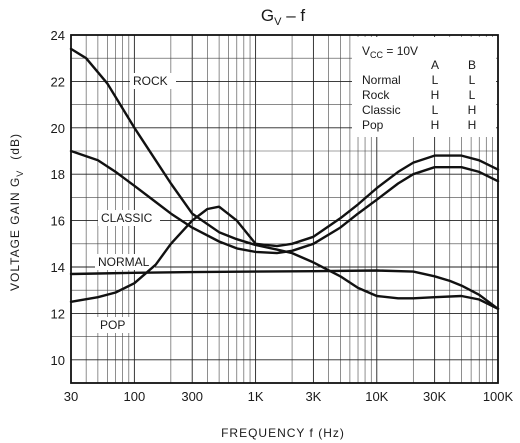 Image resolution: width=520 pixels, height=443 pixels. Describe the element at coordinates (150, 81) in the screenshot. I see `series-label-rock: ROCK` at that location.